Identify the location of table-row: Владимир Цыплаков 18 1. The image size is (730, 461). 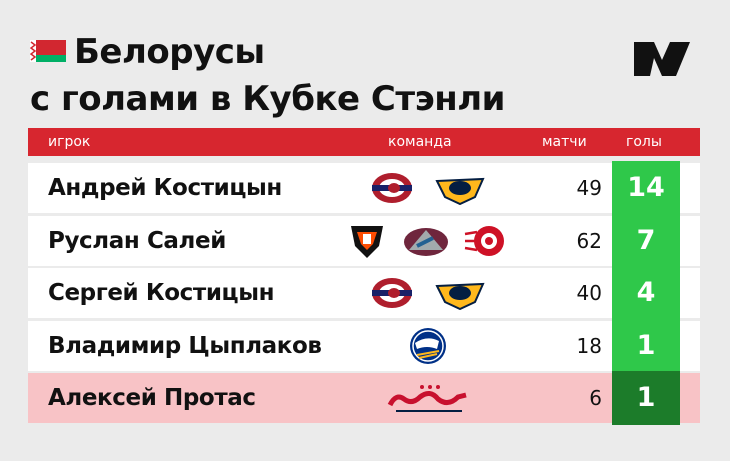
(364, 346).